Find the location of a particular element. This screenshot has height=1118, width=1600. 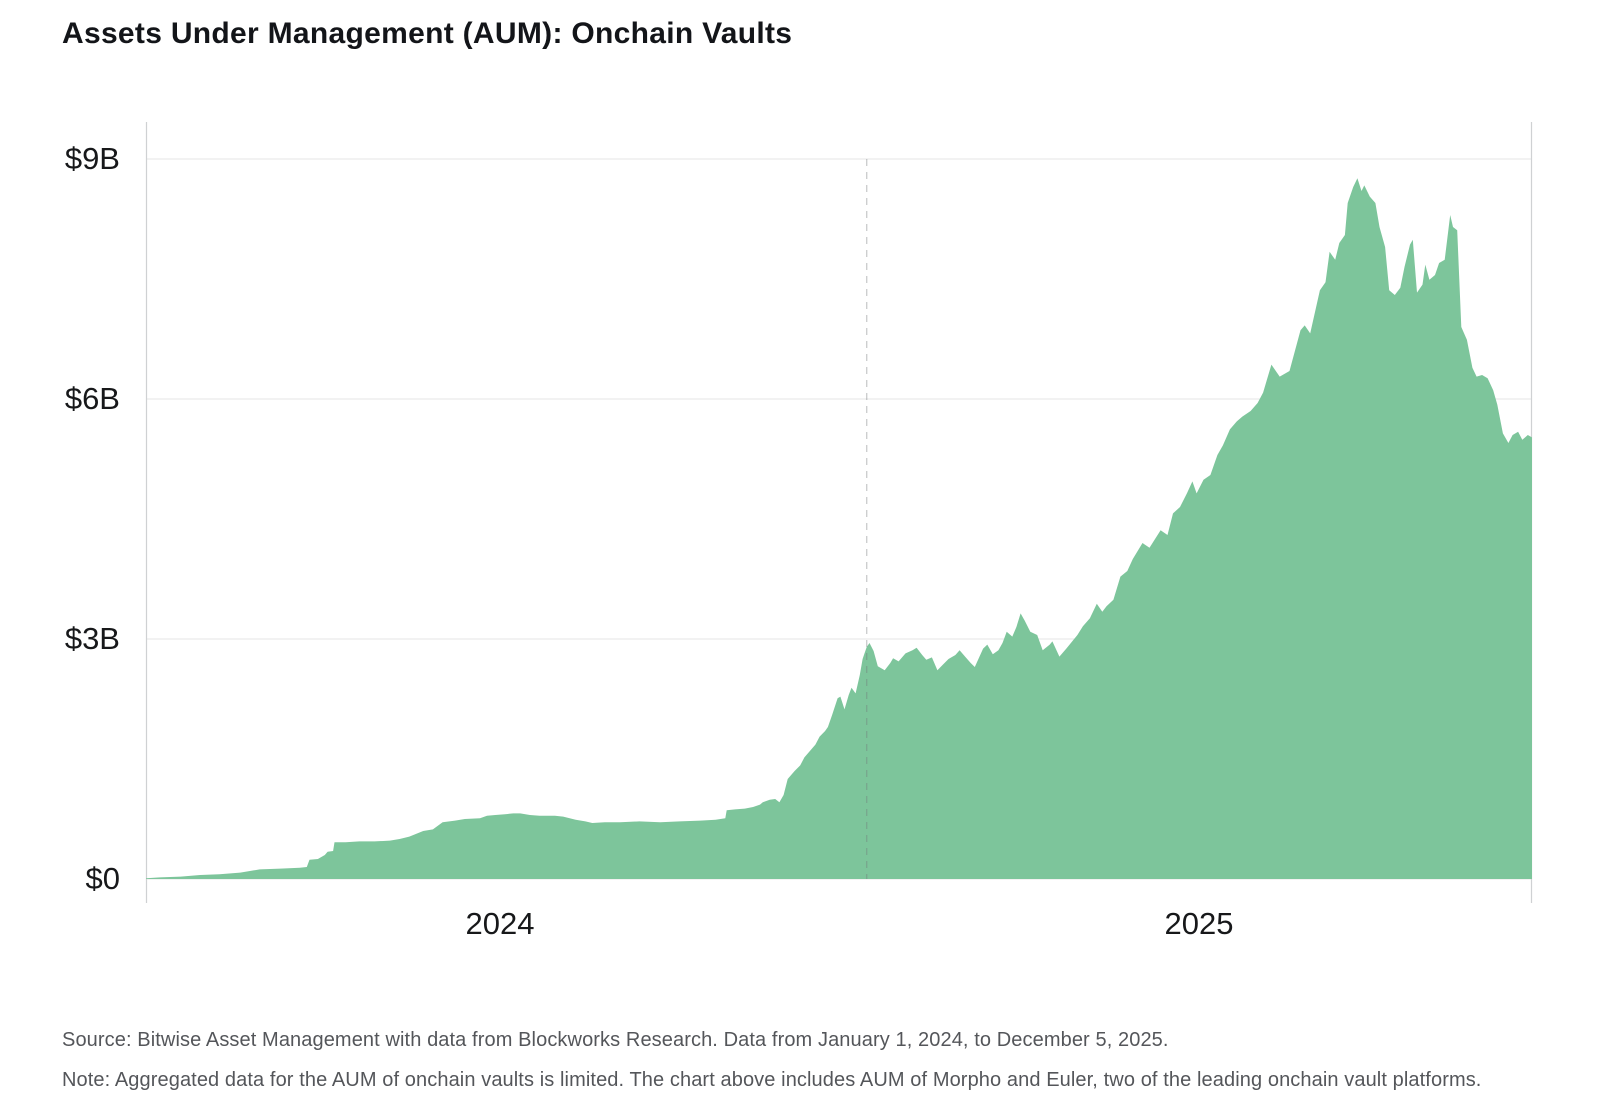

y-axis-tick-0: $0 is located at coordinates (102, 878).